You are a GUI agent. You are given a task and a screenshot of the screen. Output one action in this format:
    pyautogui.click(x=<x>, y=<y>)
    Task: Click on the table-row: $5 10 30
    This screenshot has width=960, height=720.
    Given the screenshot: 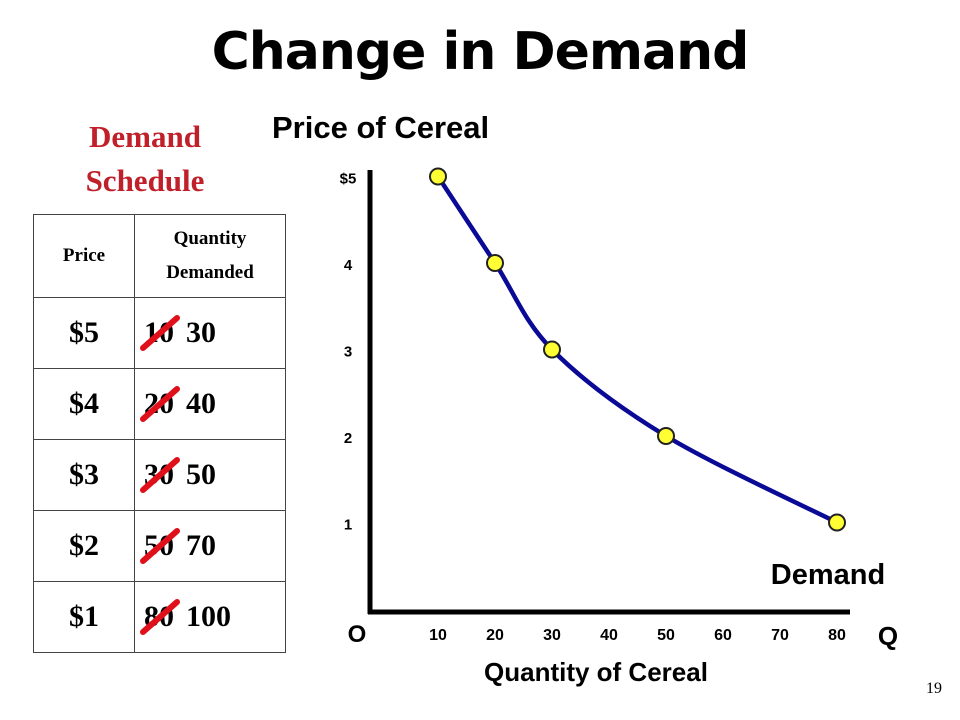 What is the action you would take?
    pyautogui.click(x=159, y=333)
    